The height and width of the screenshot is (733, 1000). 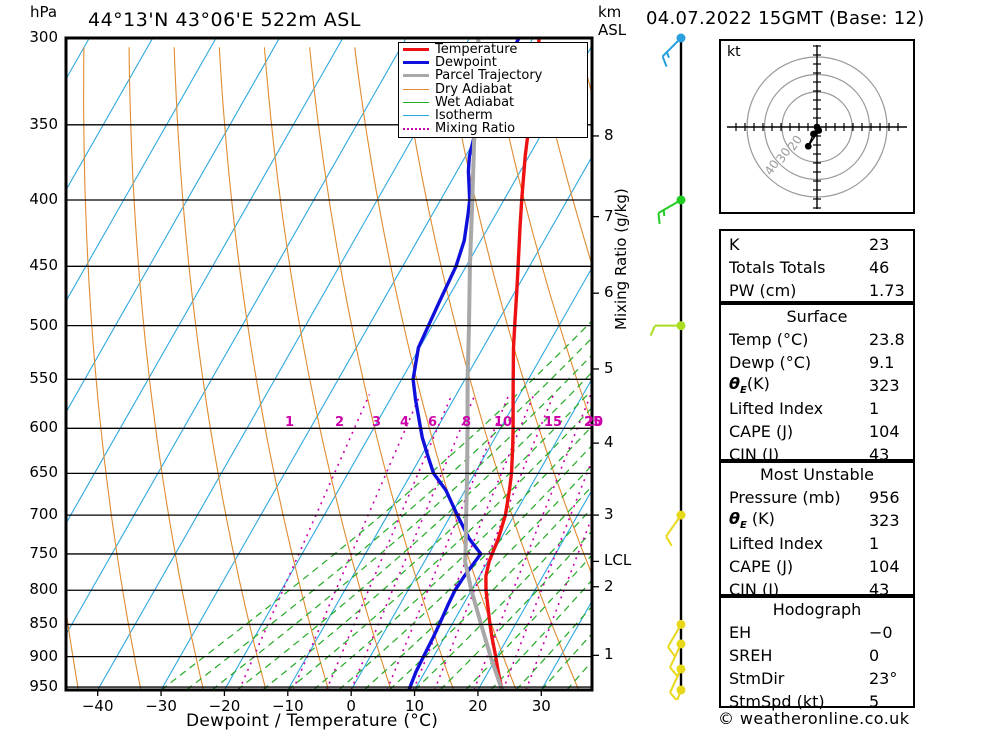 I want to click on index-value: 5, so click(x=874, y=701).